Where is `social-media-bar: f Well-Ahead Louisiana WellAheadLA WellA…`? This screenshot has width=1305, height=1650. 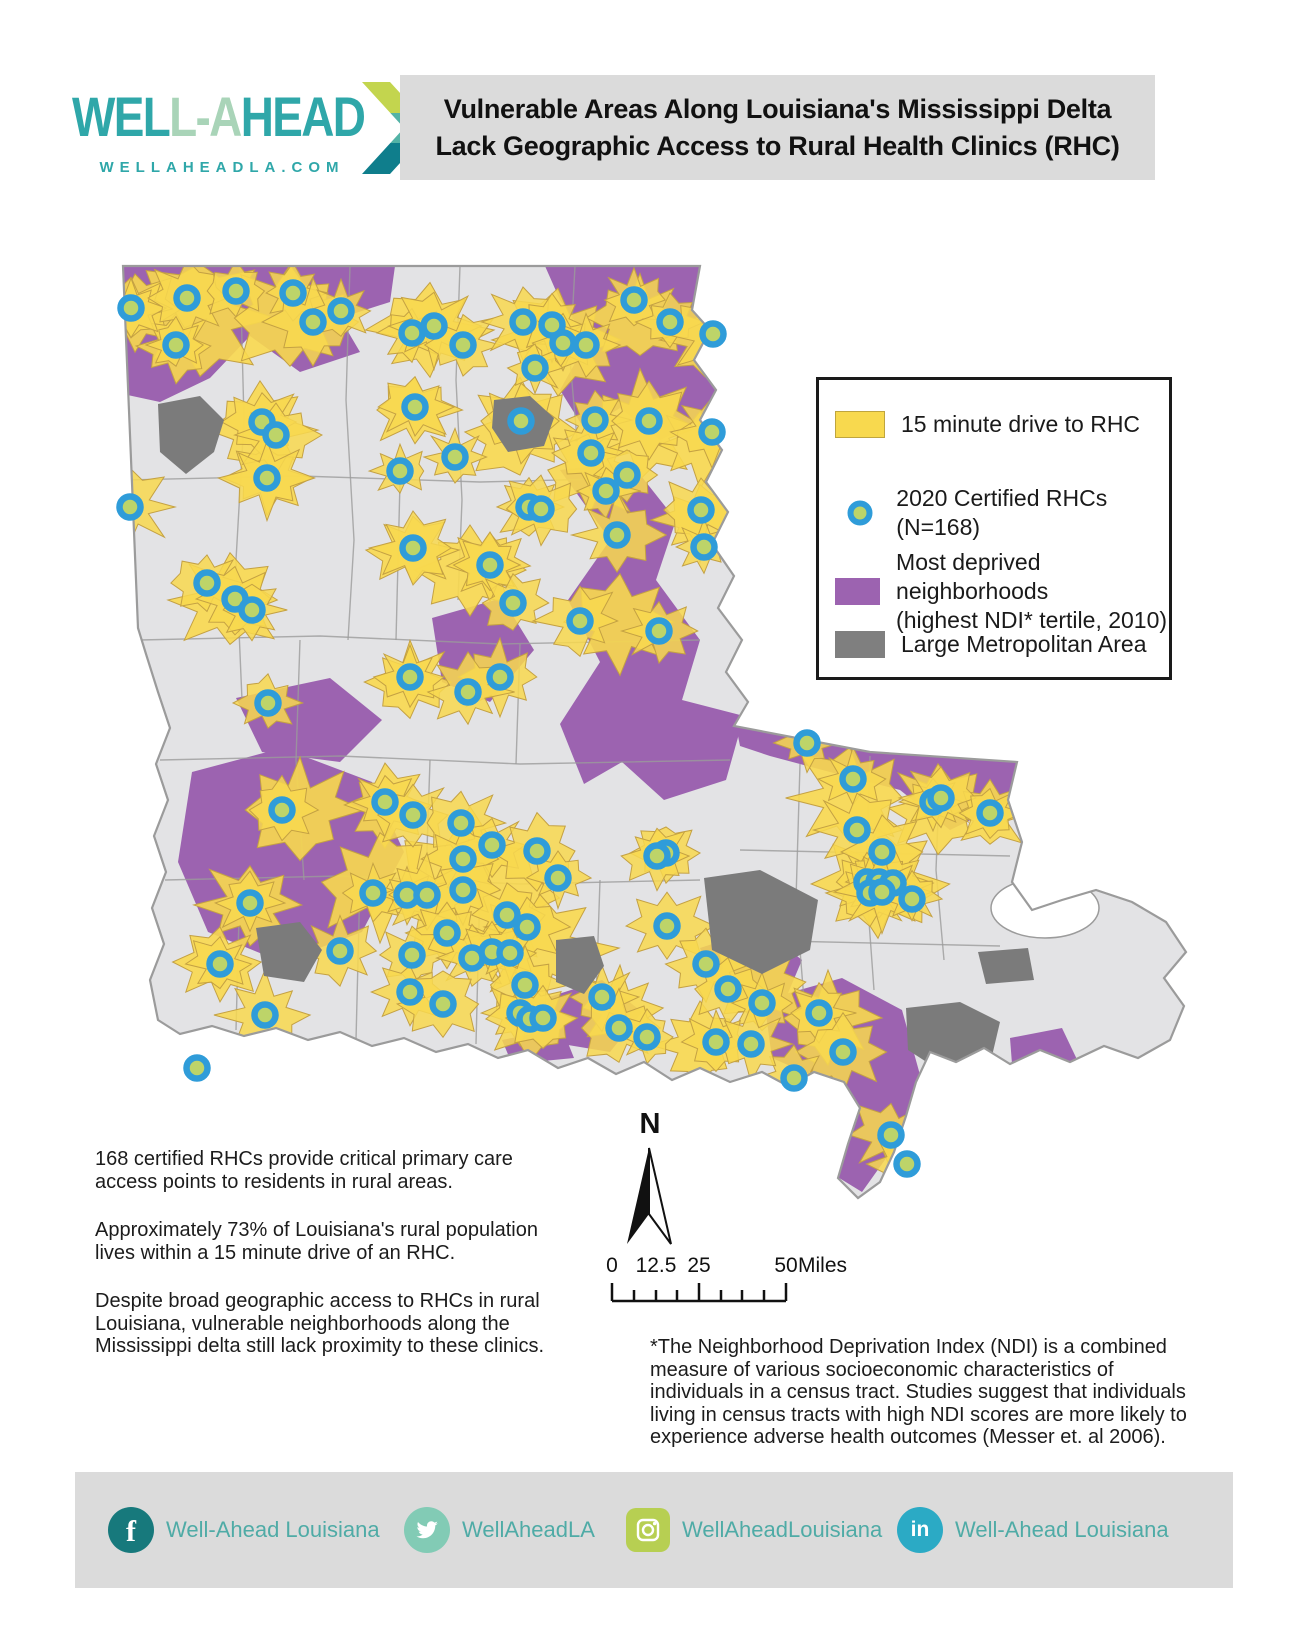
social-media-bar: f Well-Ahead Louisiana WellAheadLA WellA… is located at coordinates (654, 1530).